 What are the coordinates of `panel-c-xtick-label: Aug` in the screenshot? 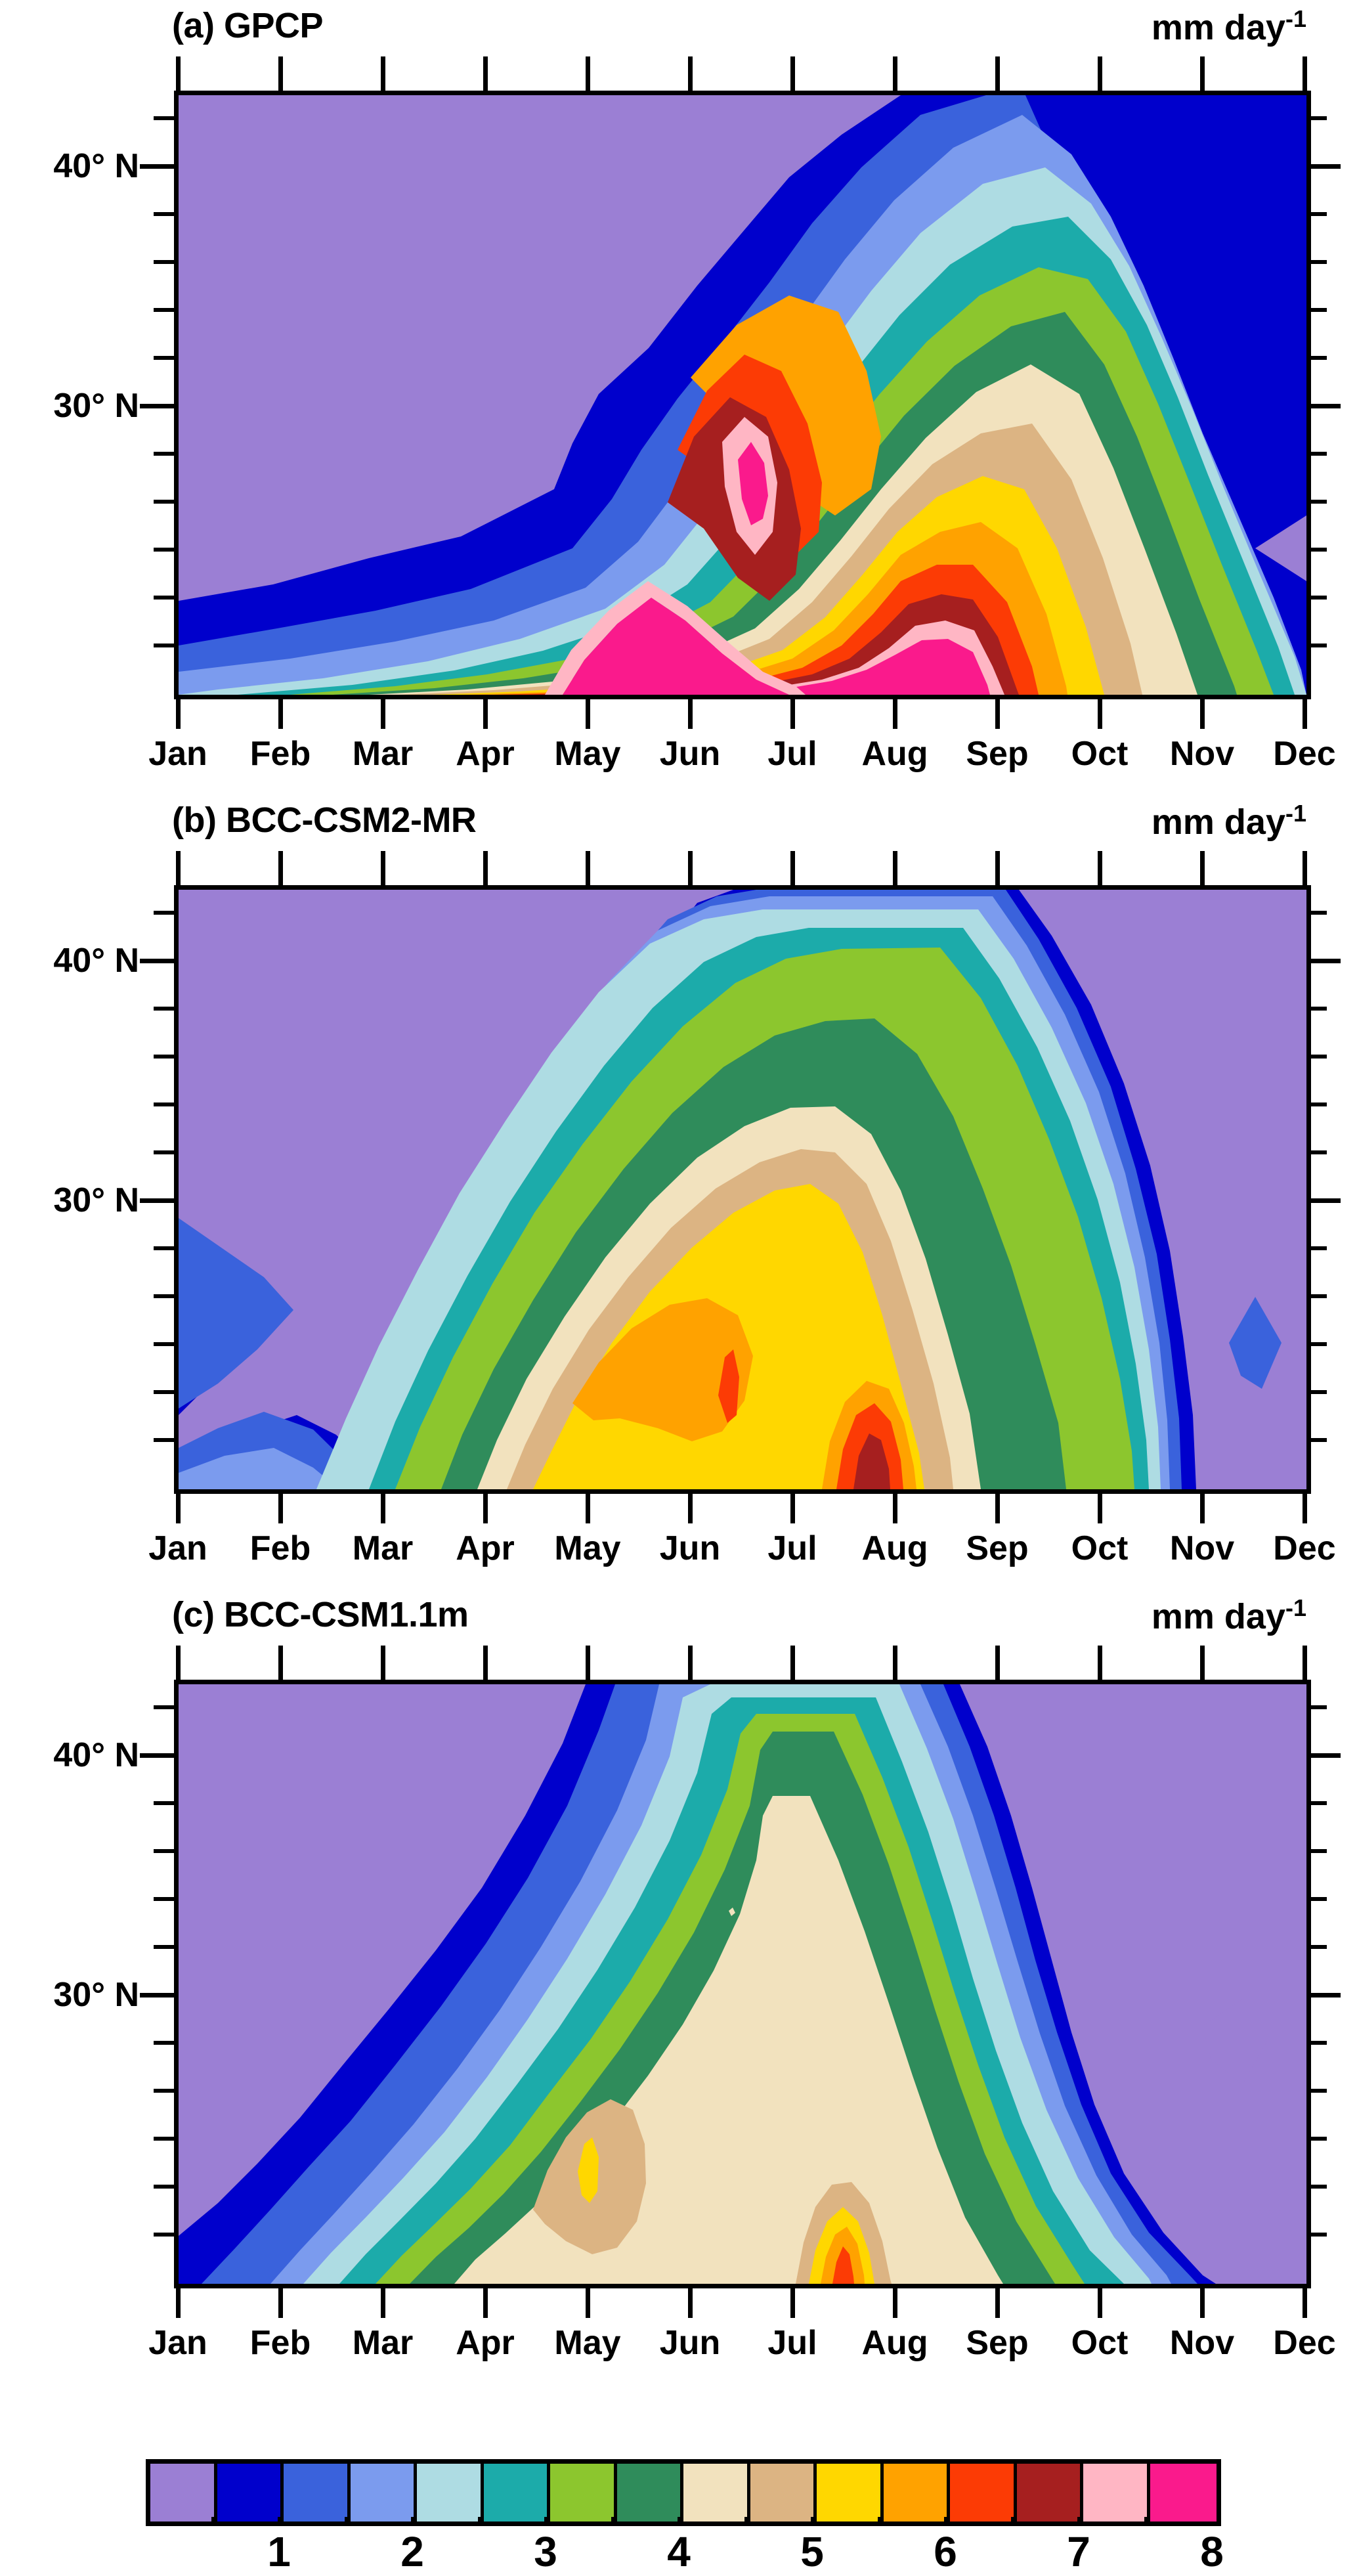 It's located at (894, 2343).